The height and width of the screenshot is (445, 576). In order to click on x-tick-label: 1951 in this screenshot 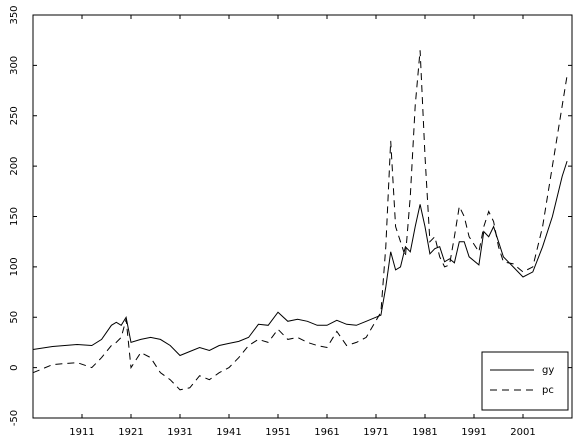, I will do `click(277, 432)`.